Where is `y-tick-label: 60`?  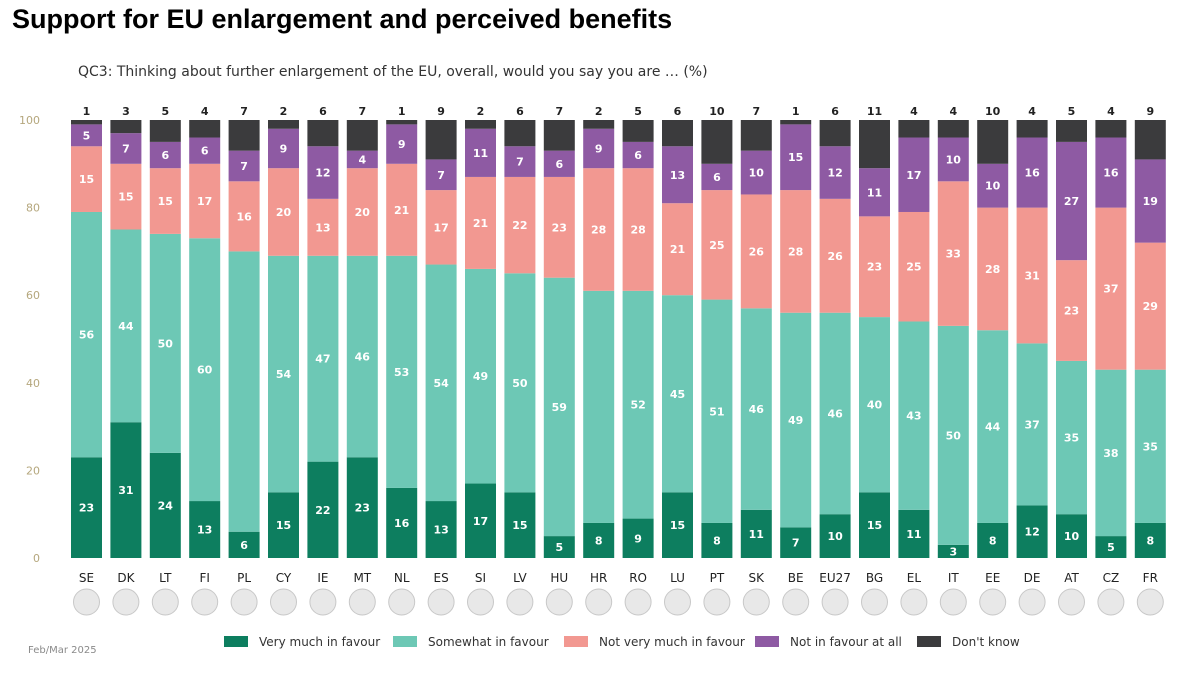 y-tick-label: 60 is located at coordinates (33, 295).